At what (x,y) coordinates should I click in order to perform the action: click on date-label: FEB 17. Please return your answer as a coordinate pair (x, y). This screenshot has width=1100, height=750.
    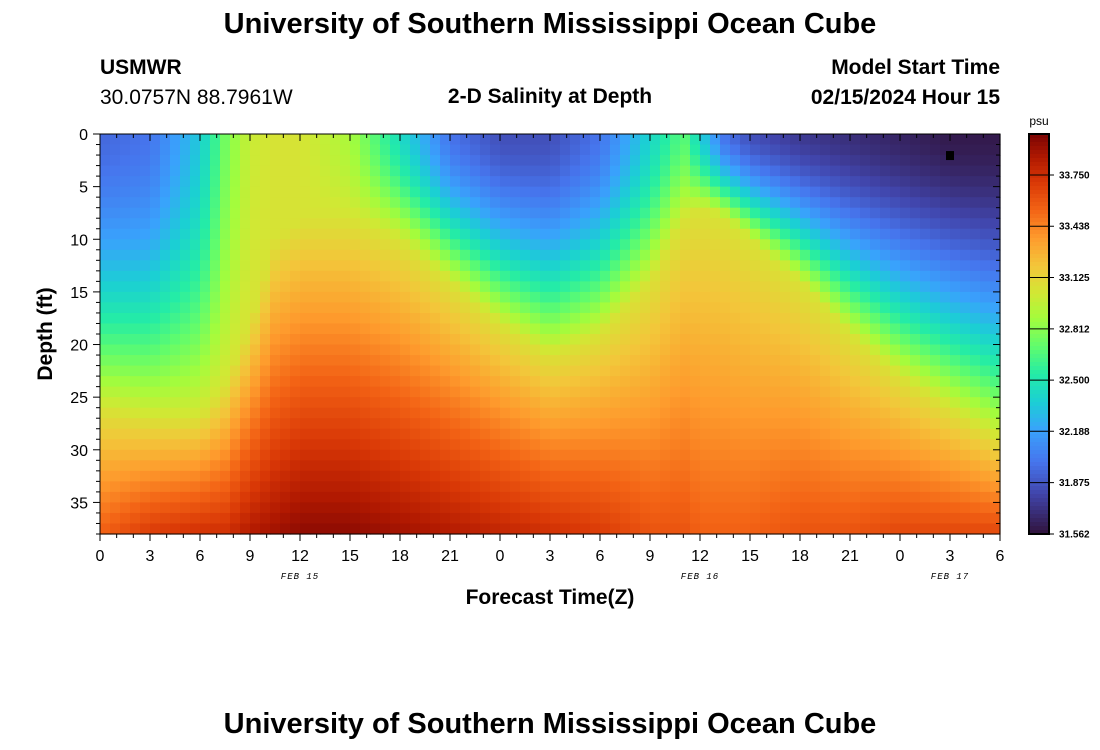
    Looking at the image, I should click on (950, 577).